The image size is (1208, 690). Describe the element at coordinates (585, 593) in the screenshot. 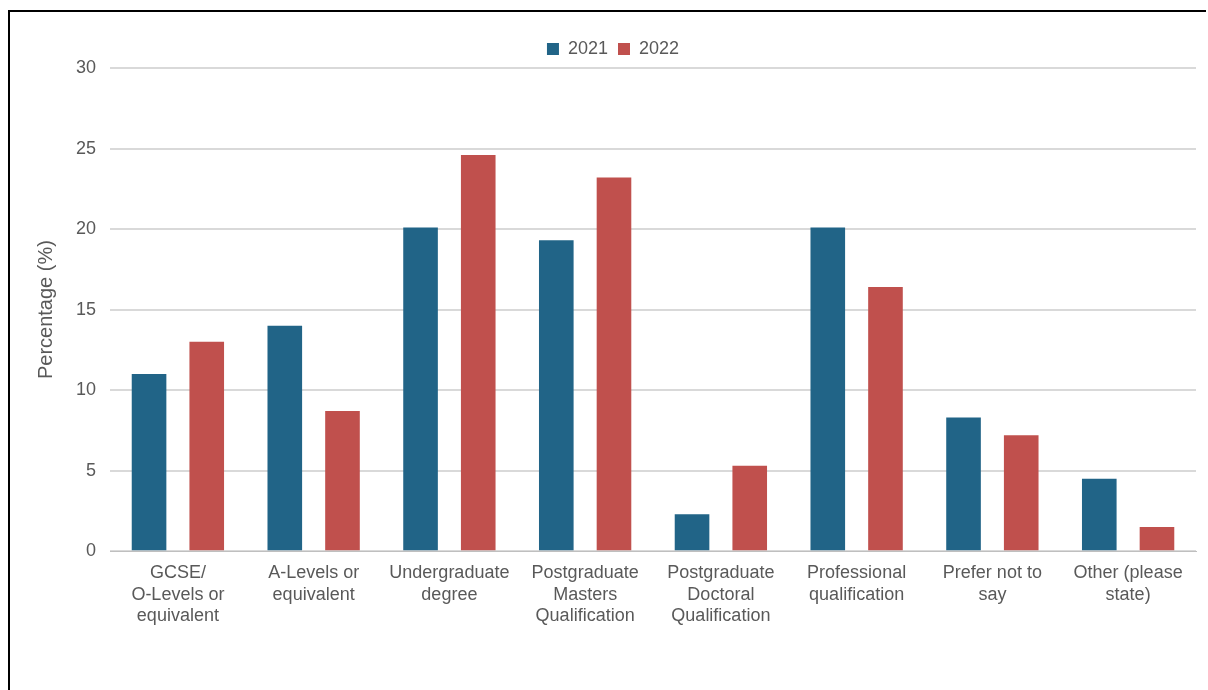

I see `x-tick-label: Postgraduate Masters Qualification` at that location.